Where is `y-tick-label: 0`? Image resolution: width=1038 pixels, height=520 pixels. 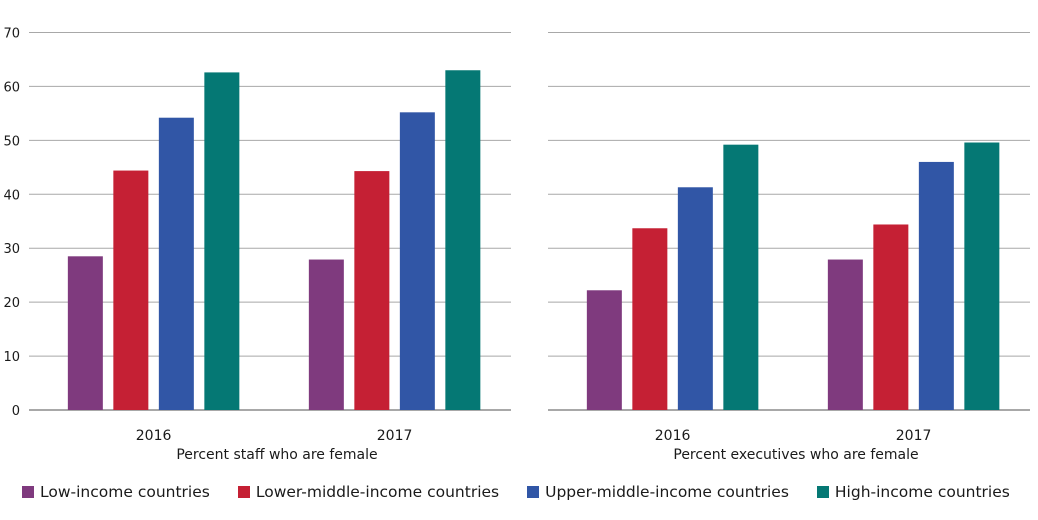 y-tick-label: 0 is located at coordinates (16, 411).